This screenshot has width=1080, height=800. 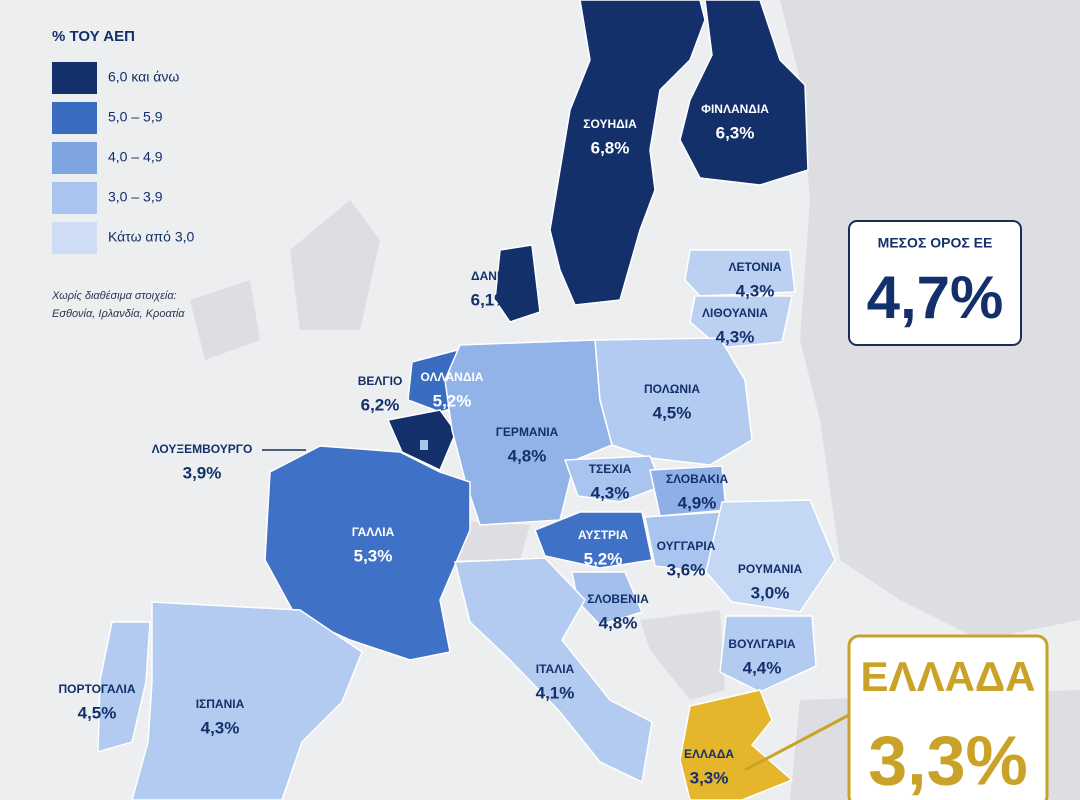 What do you see at coordinates (610, 124) in the screenshot?
I see `region-name: ΣΟΥΗΔΙΑ` at bounding box center [610, 124].